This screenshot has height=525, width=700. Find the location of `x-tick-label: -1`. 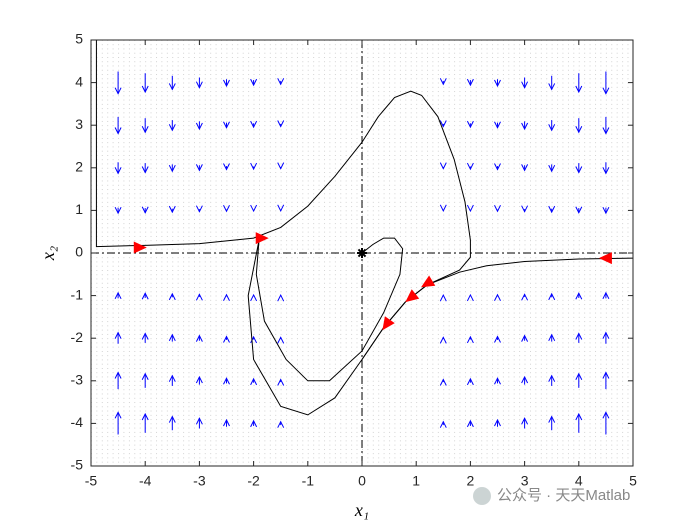

x-tick-label: -1 is located at coordinates (308, 481).